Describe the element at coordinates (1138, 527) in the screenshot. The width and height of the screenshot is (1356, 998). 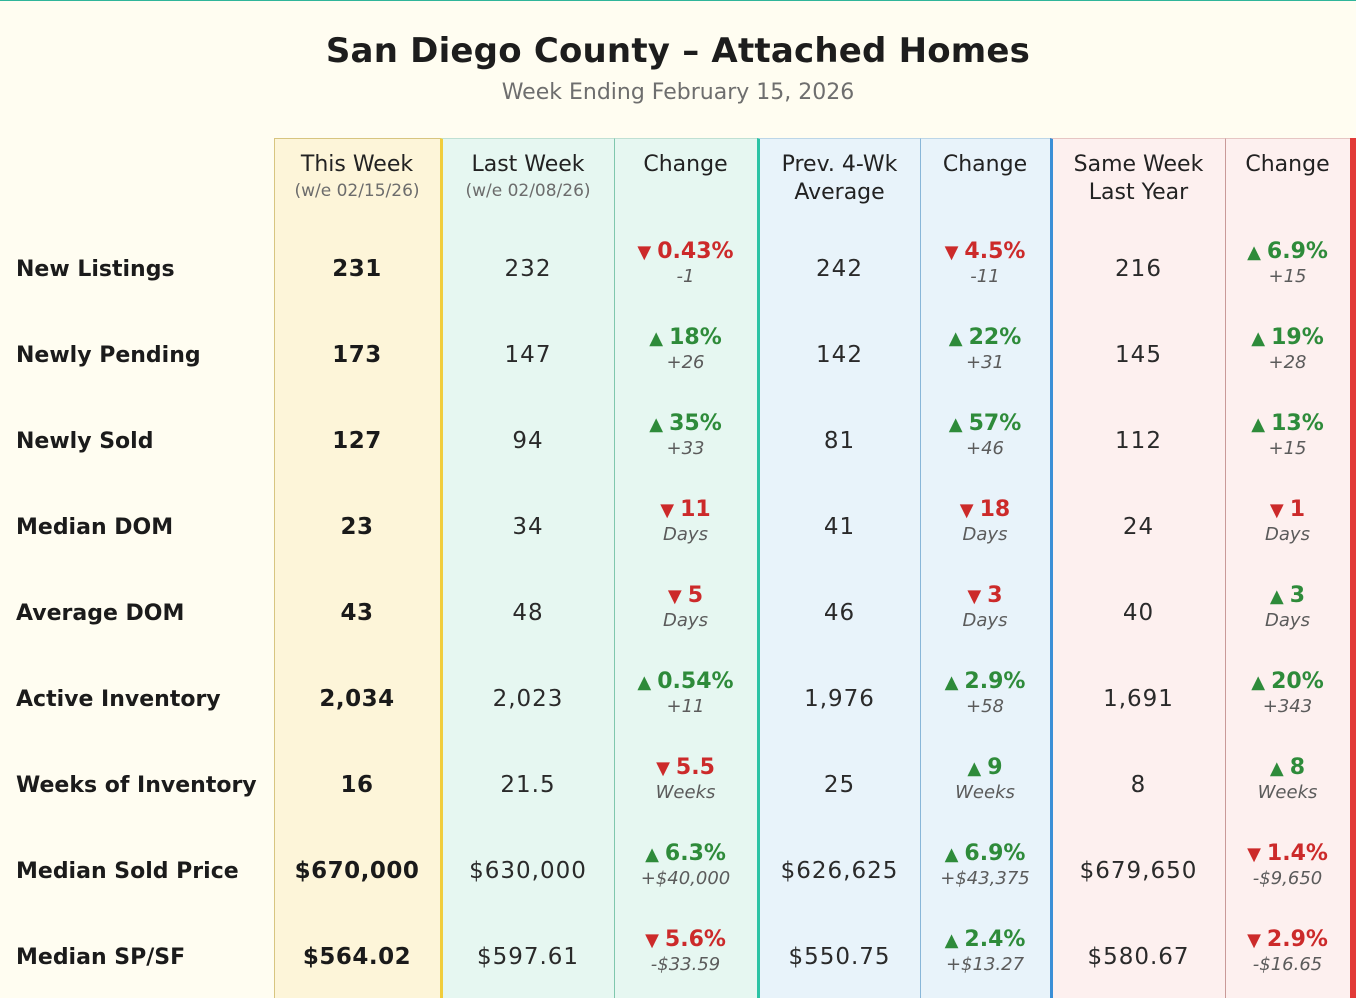
I see `cell-last-year: 24` at that location.